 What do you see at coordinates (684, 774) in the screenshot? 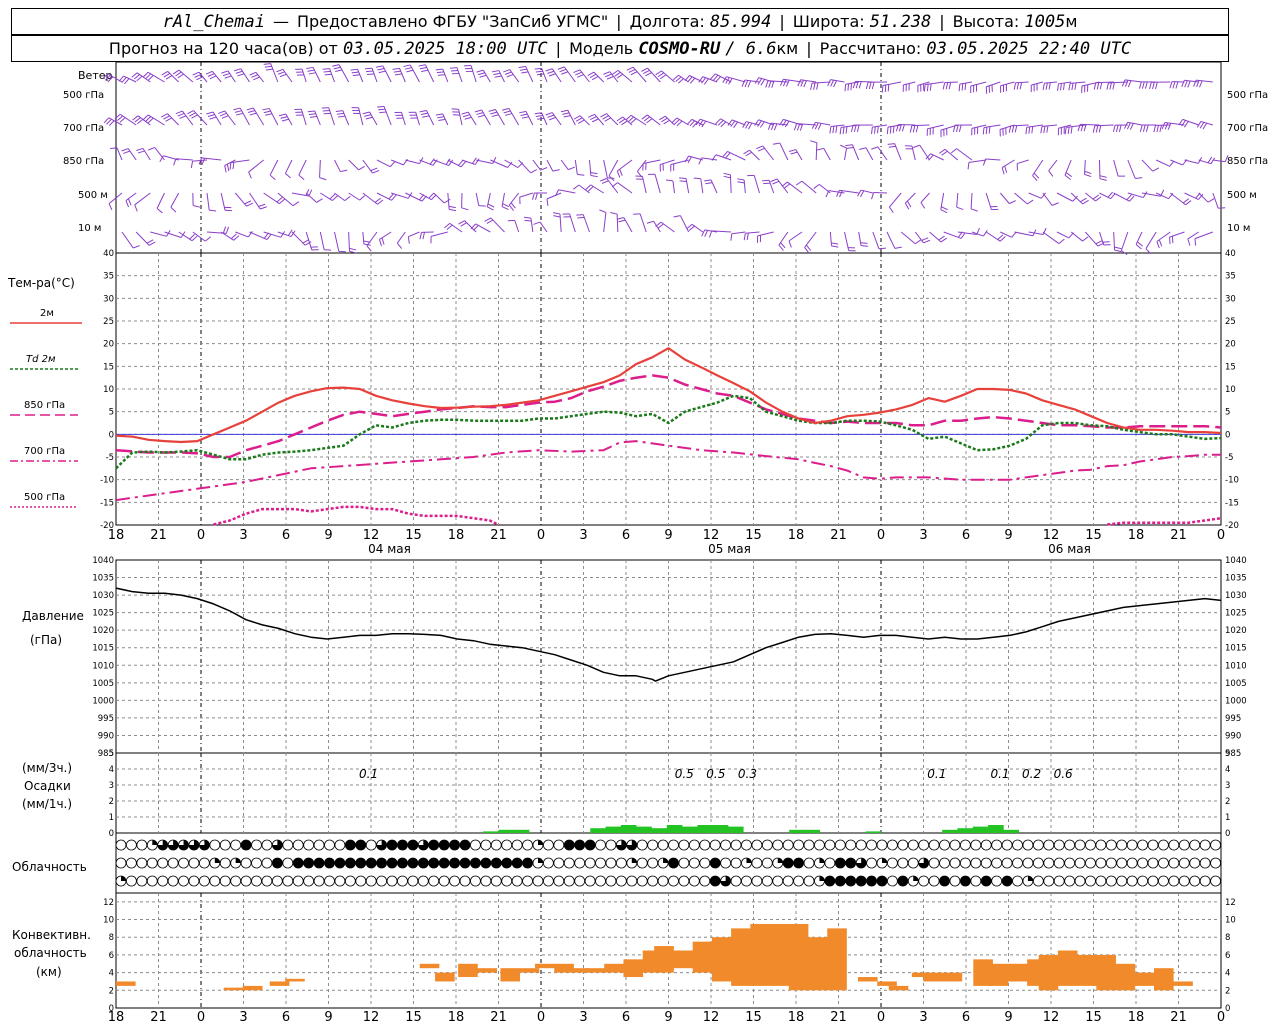
I see `precip-amount-label: 0.5` at bounding box center [684, 774].